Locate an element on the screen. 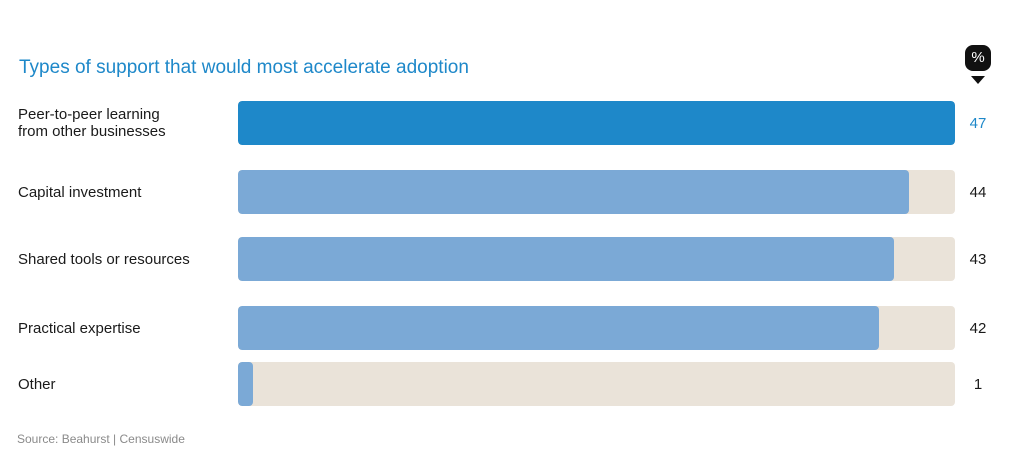 The width and height of the screenshot is (1024, 472). value-label: 44 is located at coordinates (978, 192).